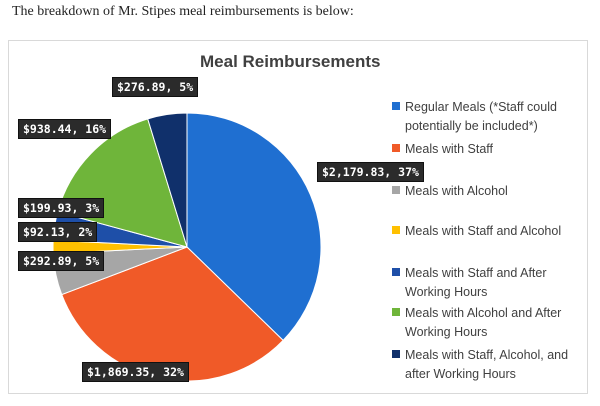 The image size is (600, 406). Describe the element at coordinates (61, 261) in the screenshot. I see `data-label: $292.89, 5%` at that location.